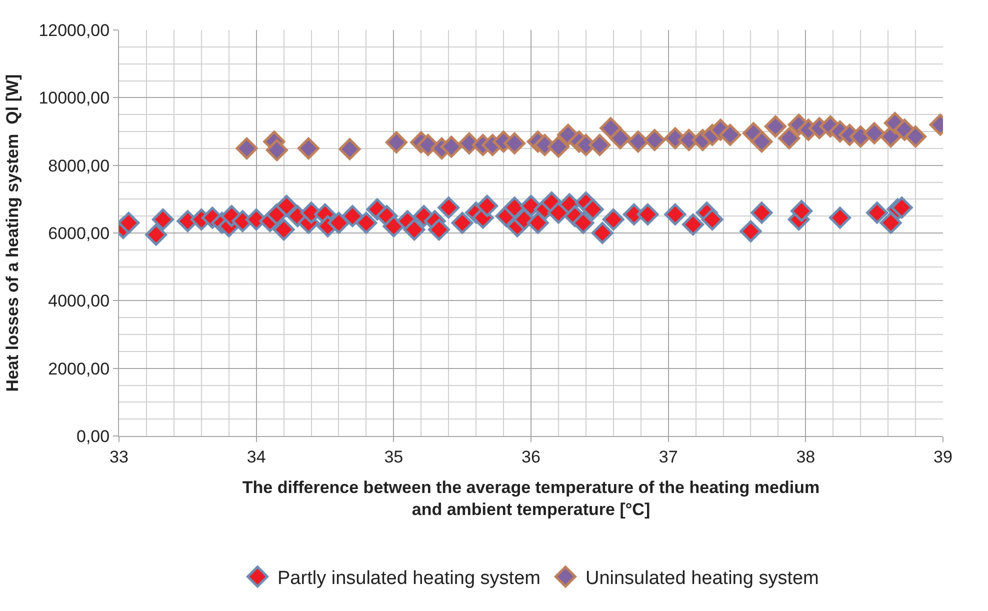 The image size is (988, 611). I want to click on x-tick-label: 36, so click(531, 456).